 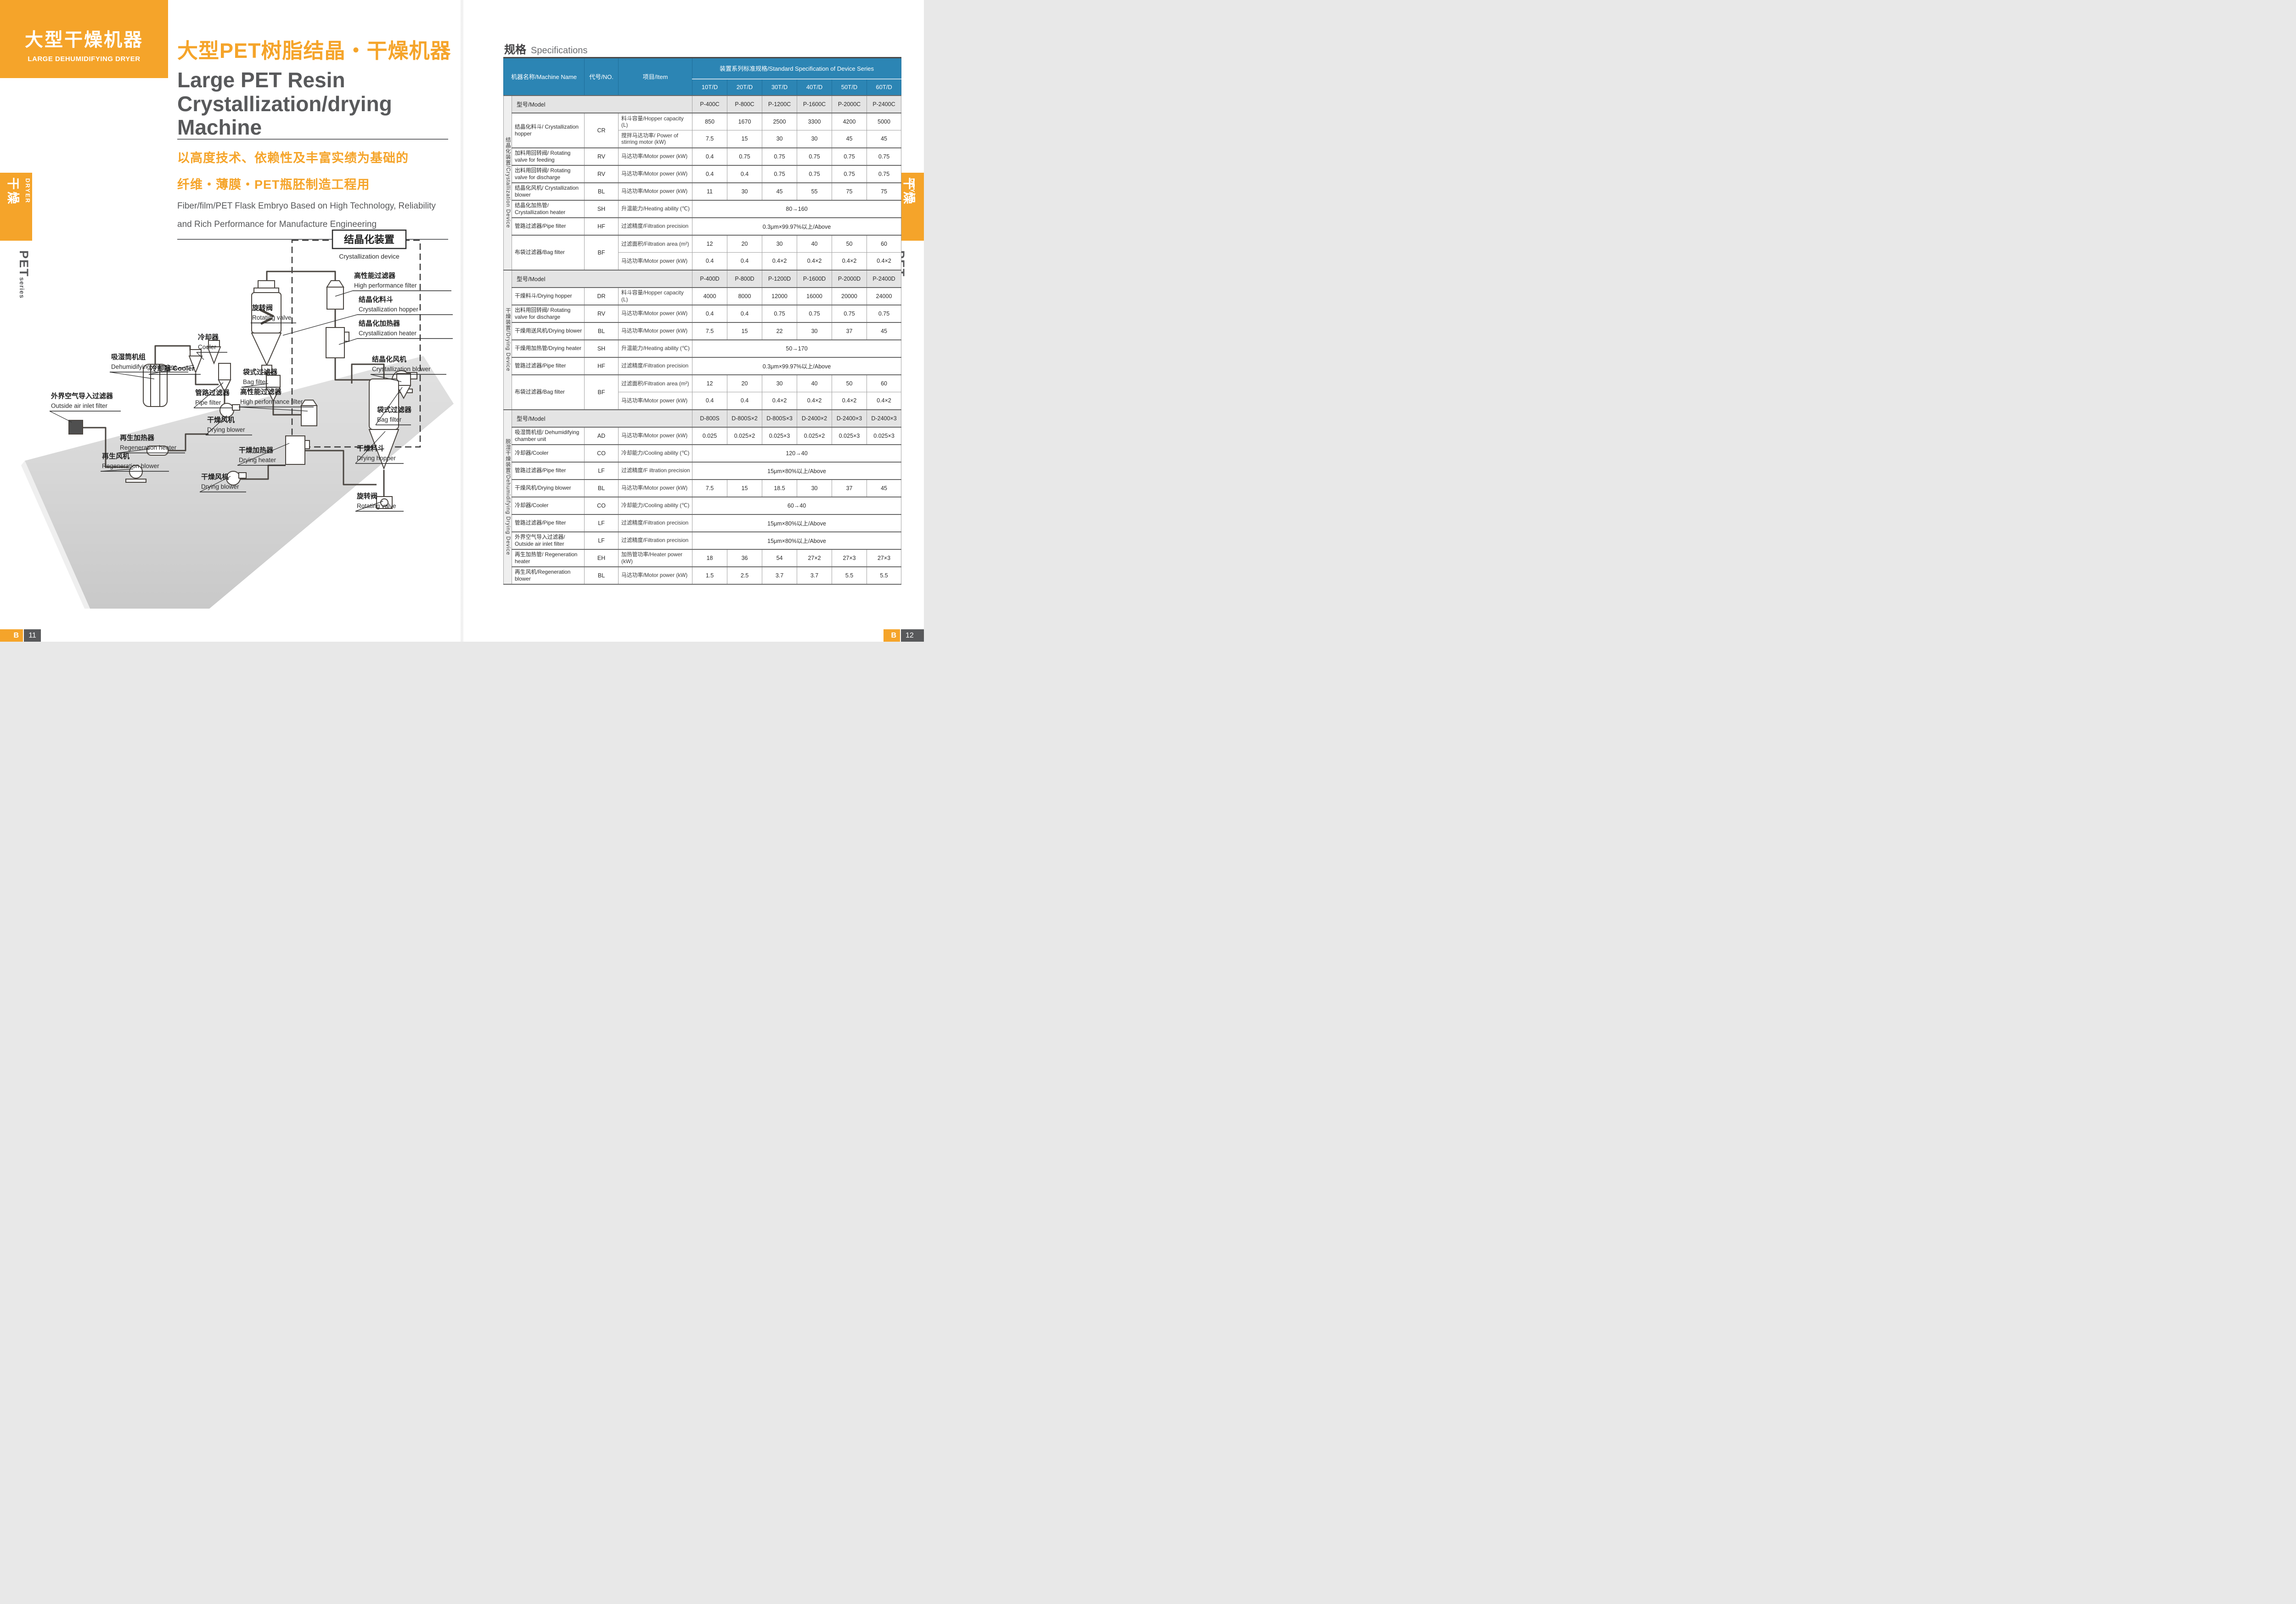 What do you see at coordinates (293, 158) in the screenshot?
I see `subtitle-cn-line1: 以高度技术、依赖性及丰富实绩为基础的` at bounding box center [293, 158].